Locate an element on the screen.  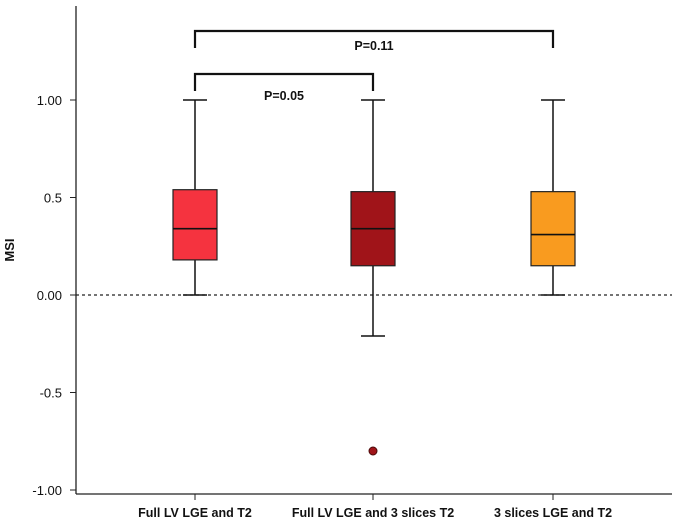
comparison-bracket-1: P=0.05 is located at coordinates (284, 87).